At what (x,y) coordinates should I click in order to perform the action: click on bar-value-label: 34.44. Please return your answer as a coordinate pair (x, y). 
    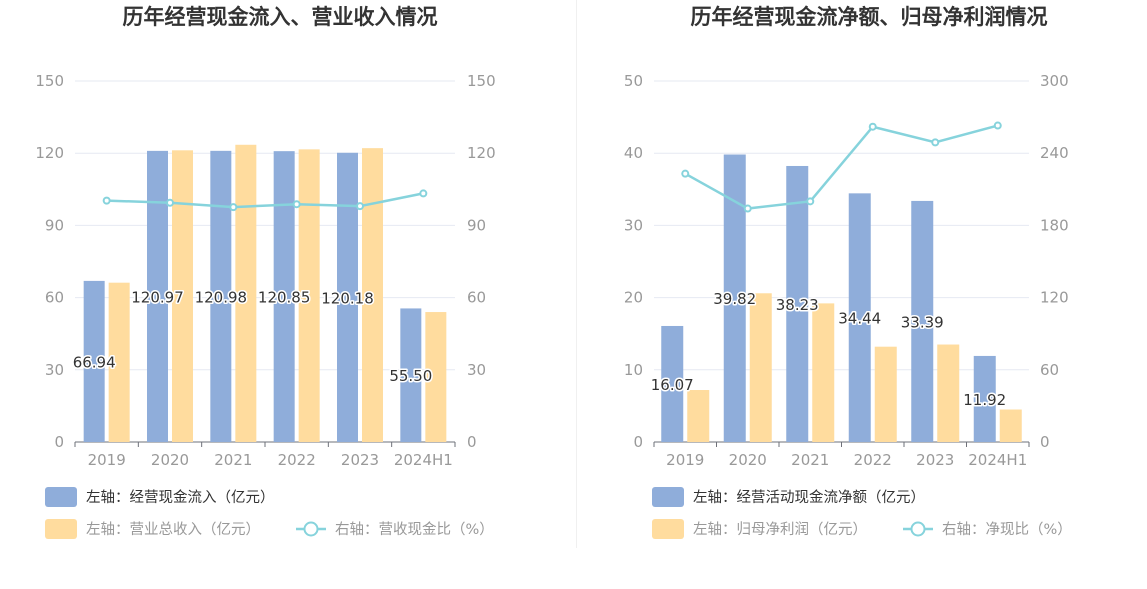
    Looking at the image, I should click on (859, 319).